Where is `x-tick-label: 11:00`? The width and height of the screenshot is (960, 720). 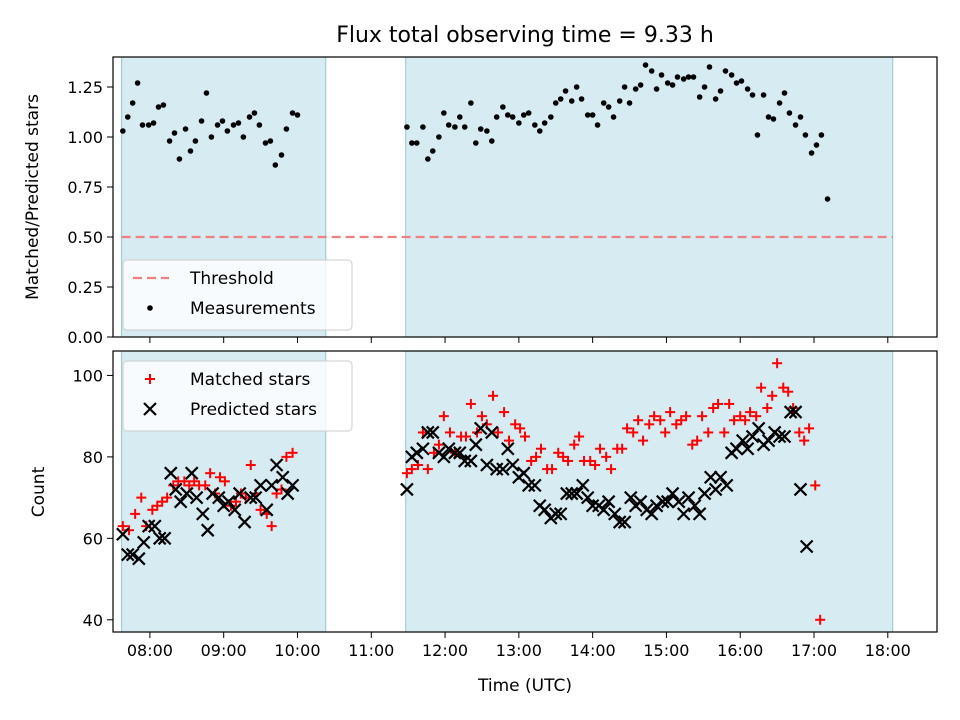 x-tick-label: 11:00 is located at coordinates (371, 650).